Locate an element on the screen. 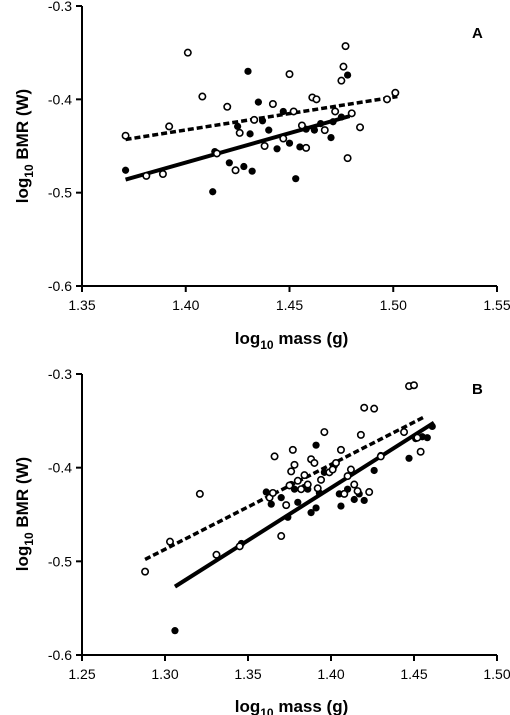 This screenshot has width=510, height=715. y-tick-label: -0.5 is located at coordinates (60, 561).